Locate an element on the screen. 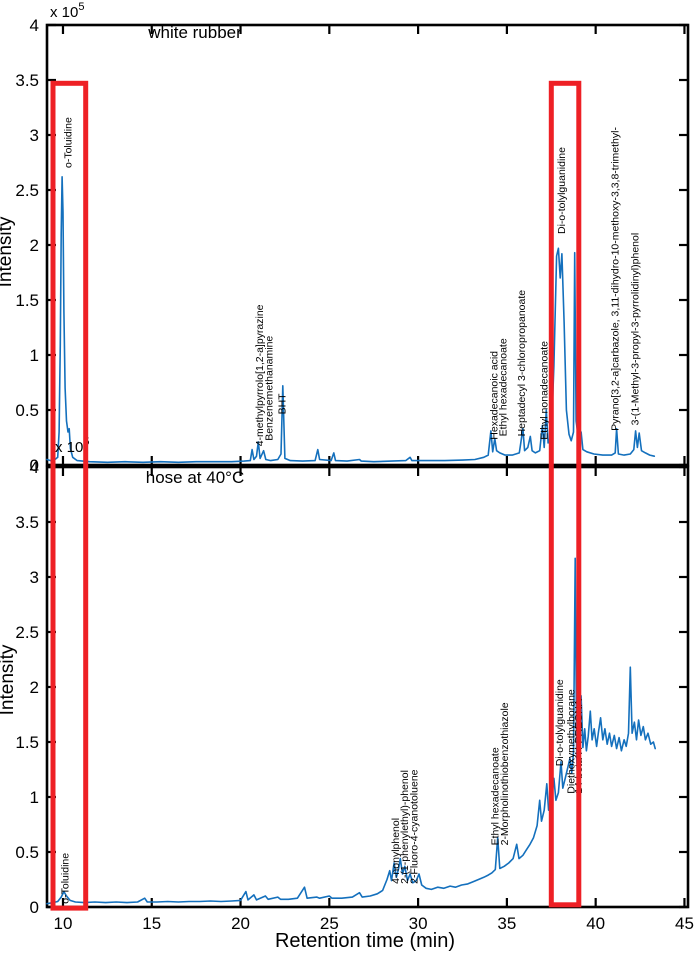 The width and height of the screenshot is (696, 957). x-tick-label: 15 is located at coordinates (151, 923).